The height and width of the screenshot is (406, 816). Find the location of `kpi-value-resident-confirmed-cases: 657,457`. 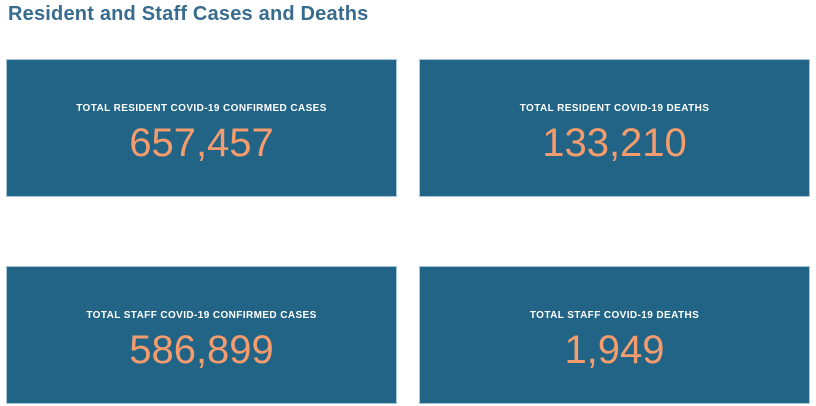

kpi-value-resident-confirmed-cases: 657,457 is located at coordinates (201, 143).